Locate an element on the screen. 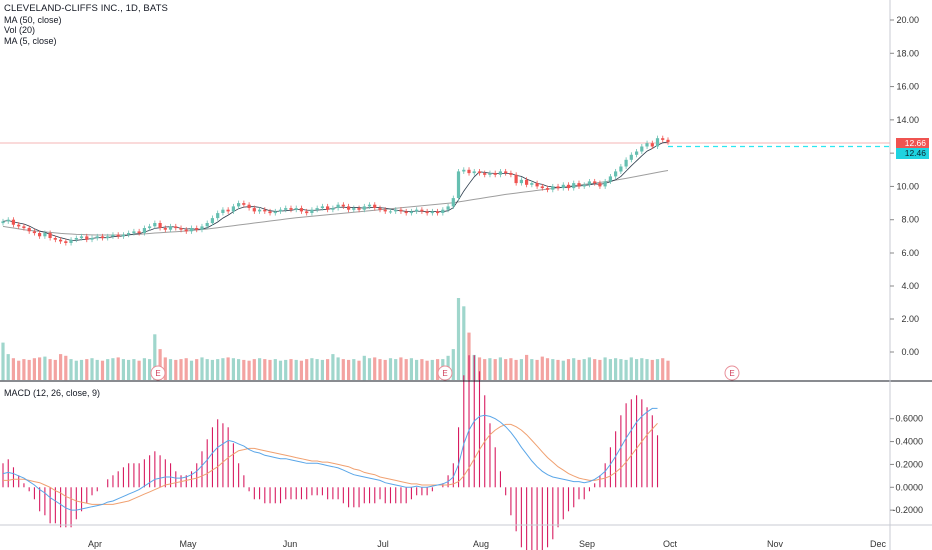  signal-line is located at coordinates (330, 463).